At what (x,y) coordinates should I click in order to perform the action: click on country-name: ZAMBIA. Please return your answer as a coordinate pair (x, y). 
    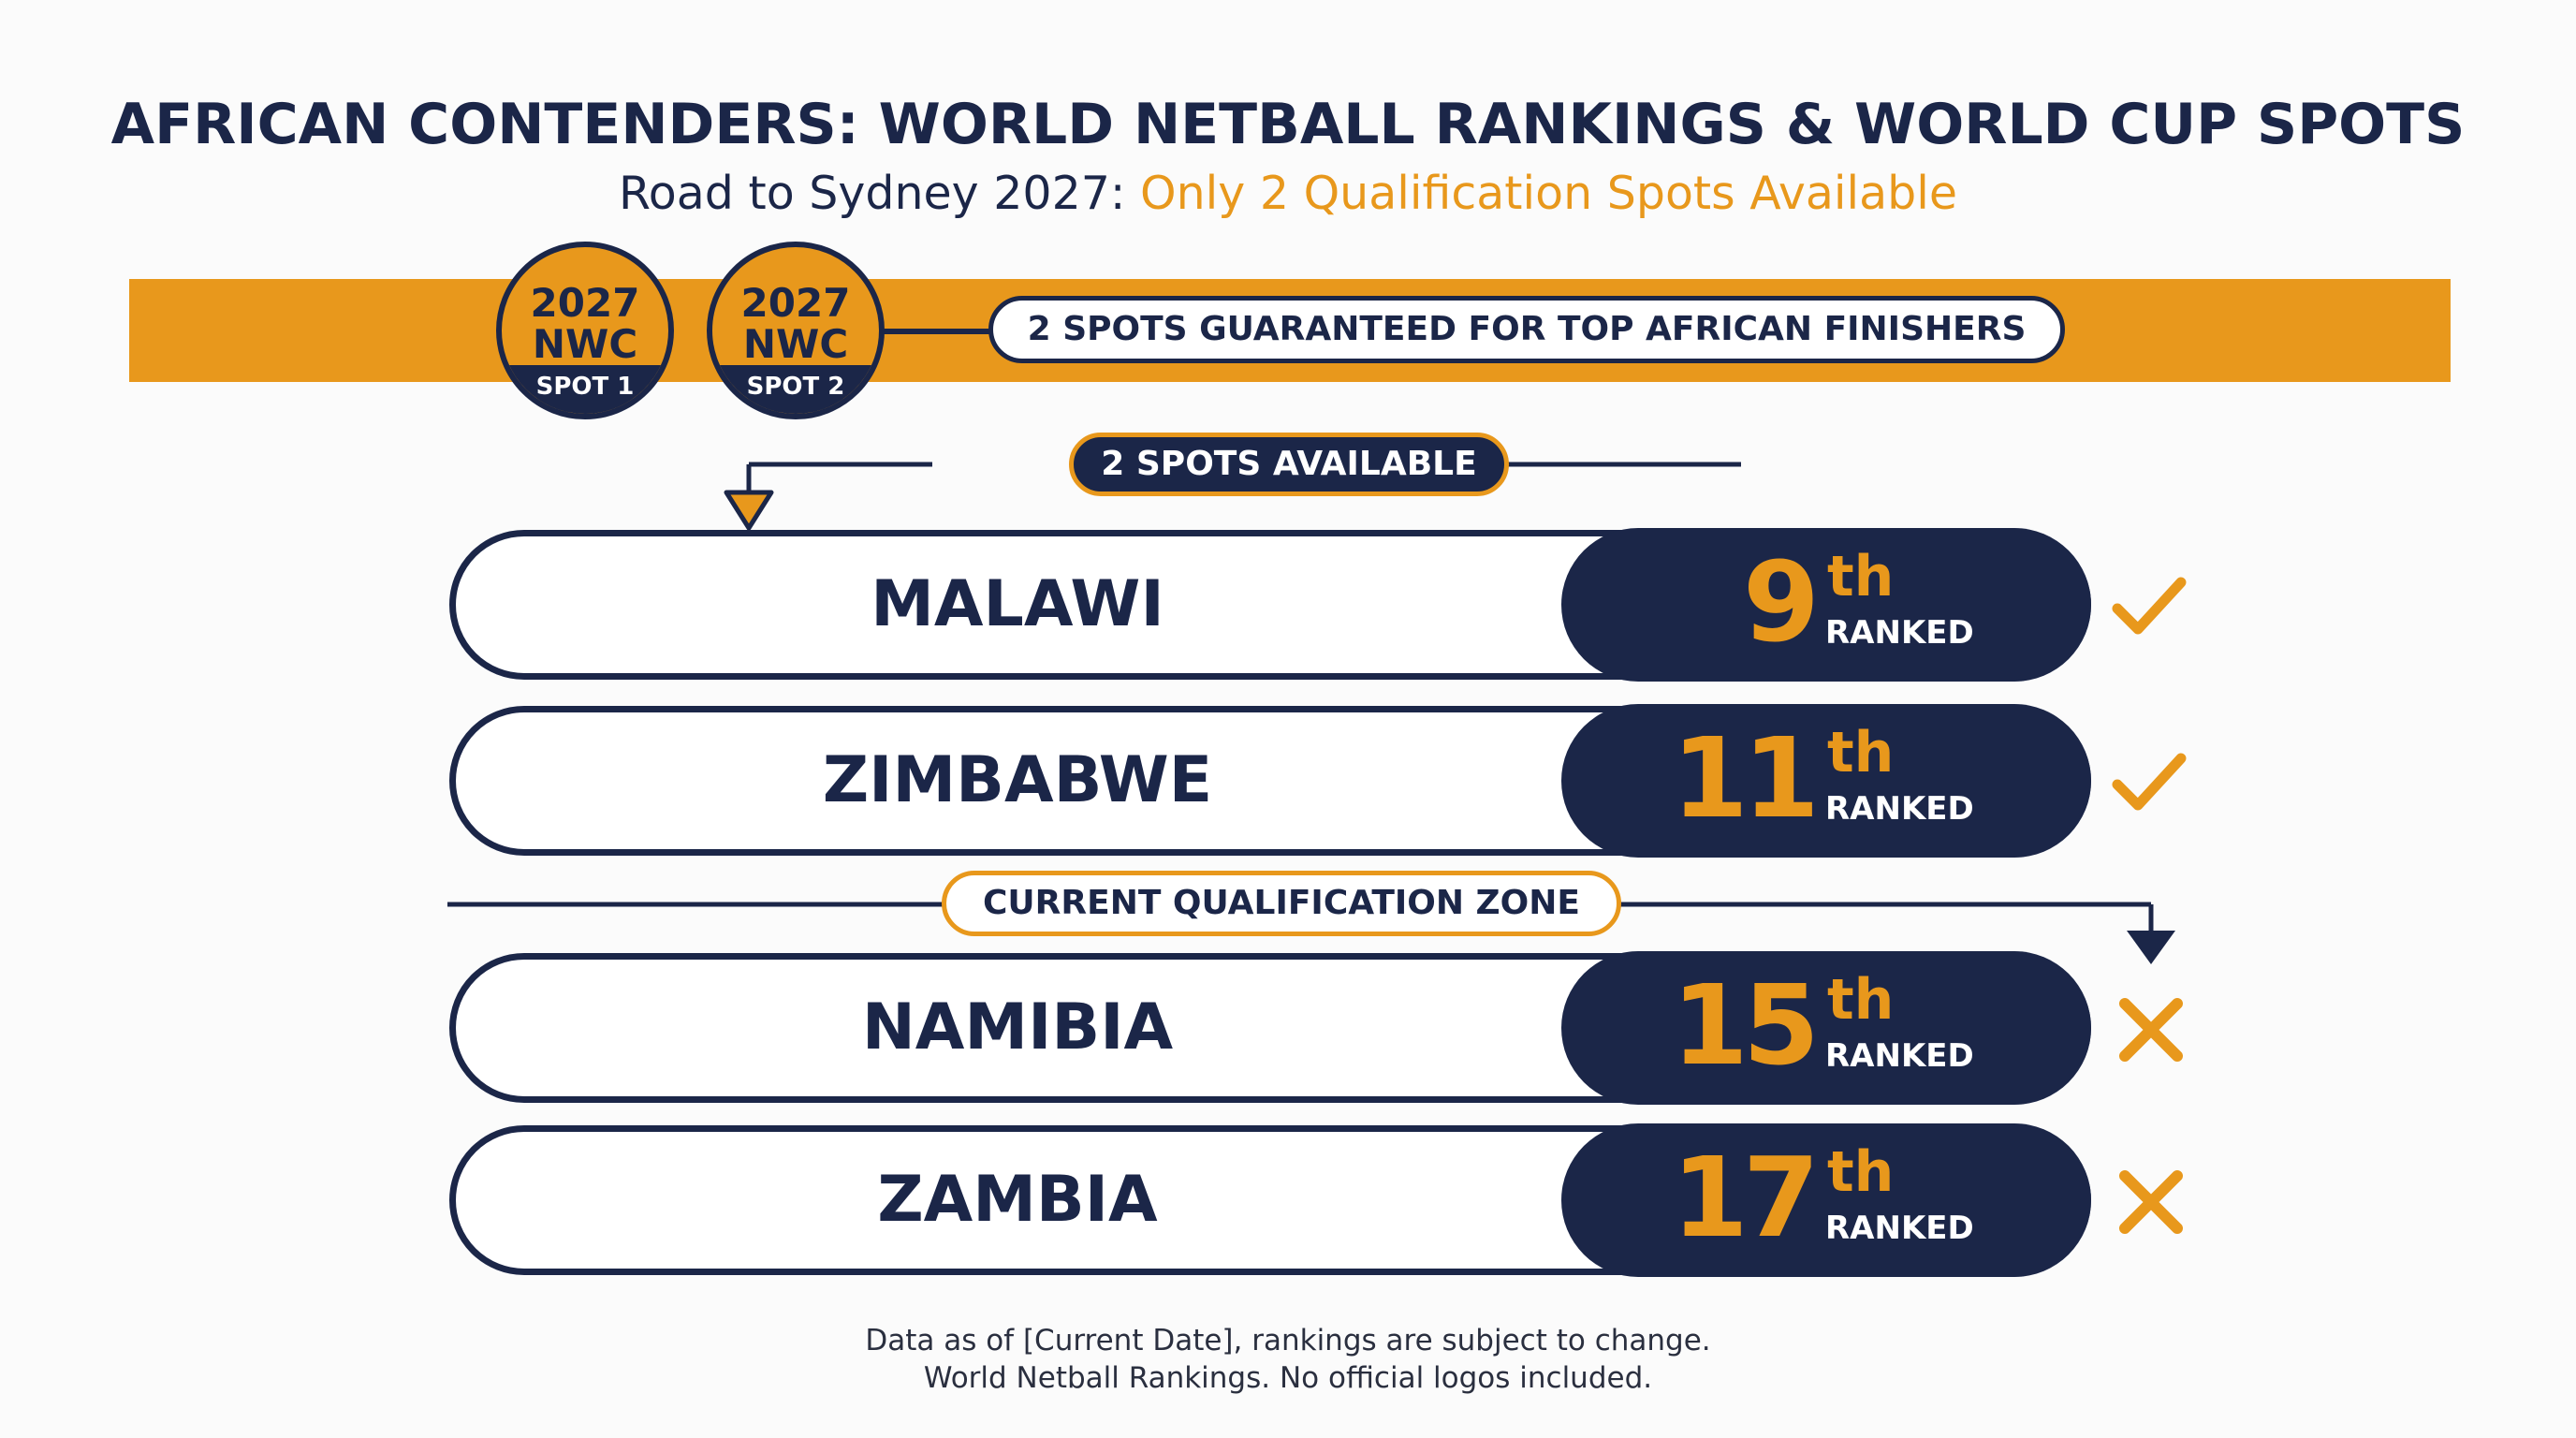
    Looking at the image, I should click on (1018, 1200).